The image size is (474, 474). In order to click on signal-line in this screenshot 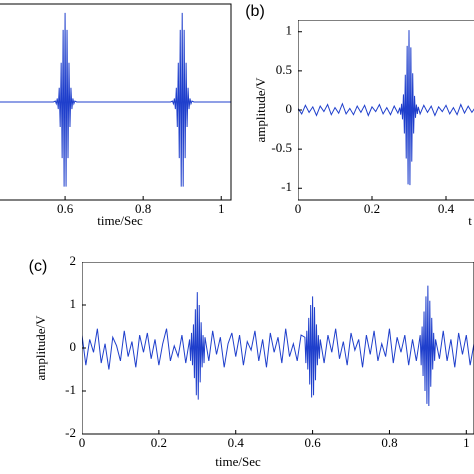, I will do `click(386, 108)`.